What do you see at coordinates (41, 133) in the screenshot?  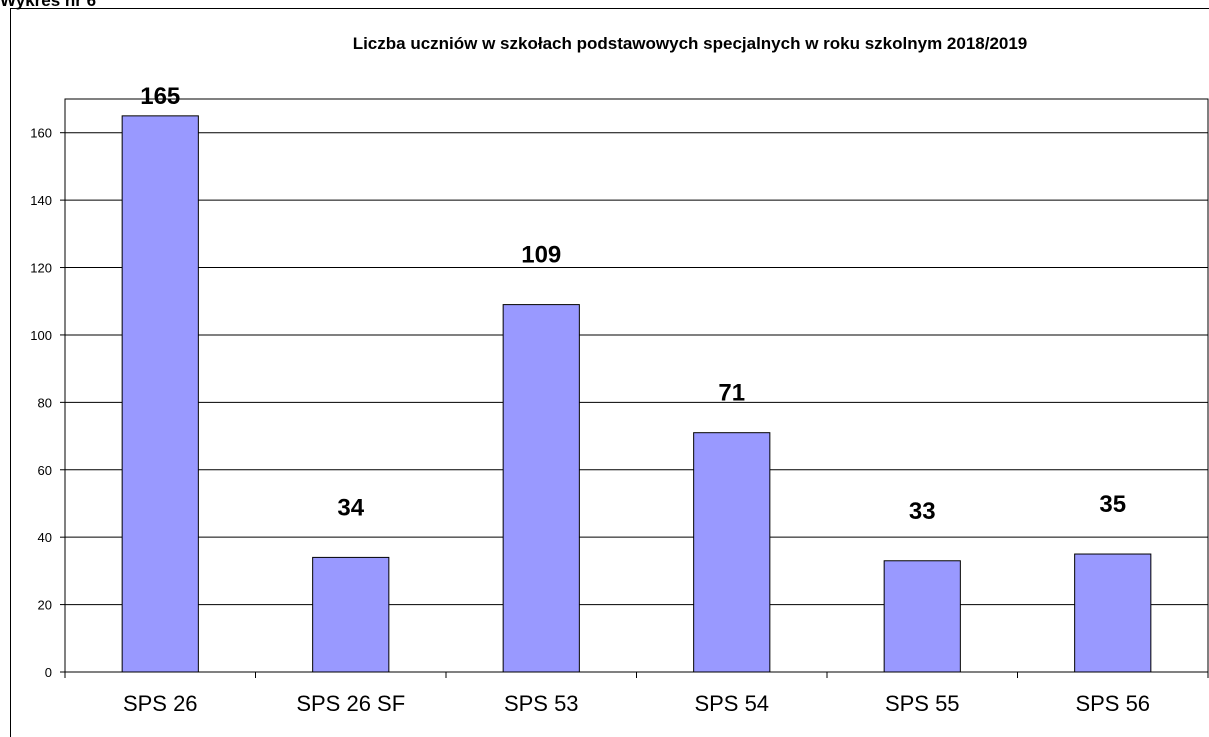 I see `y-tick-label: 160` at bounding box center [41, 133].